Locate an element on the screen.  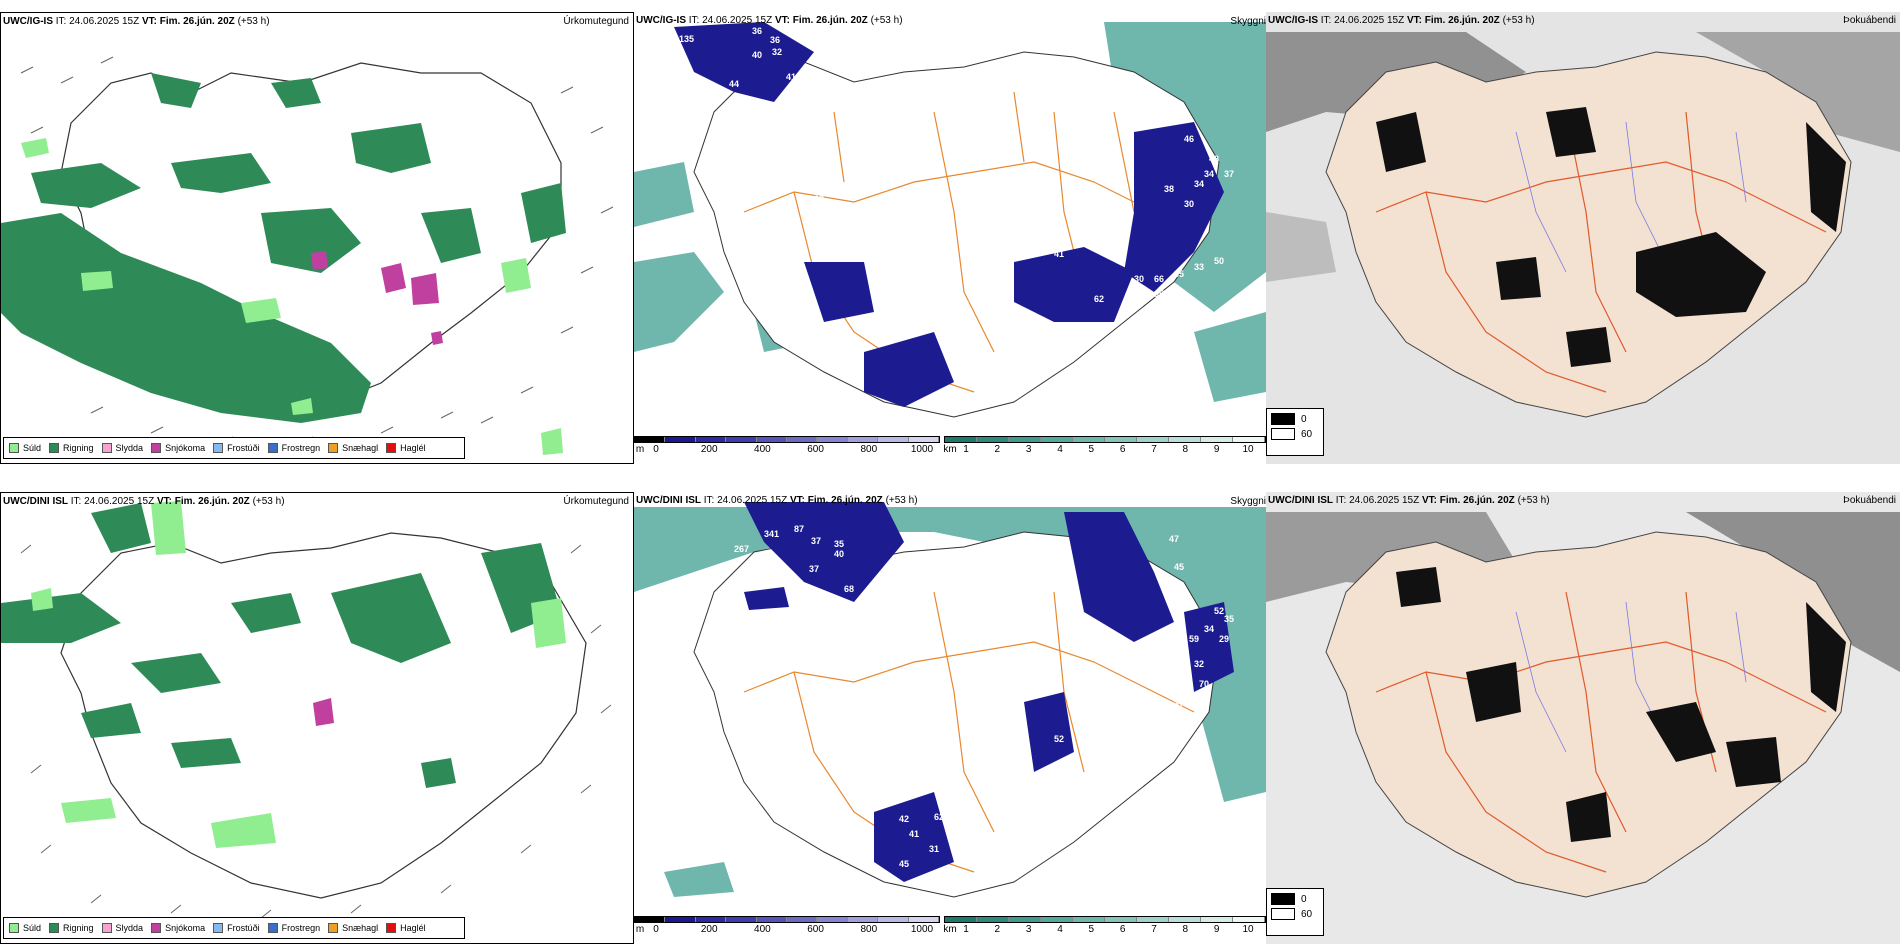
cloud-base-number: 341 is located at coordinates (771, 534).